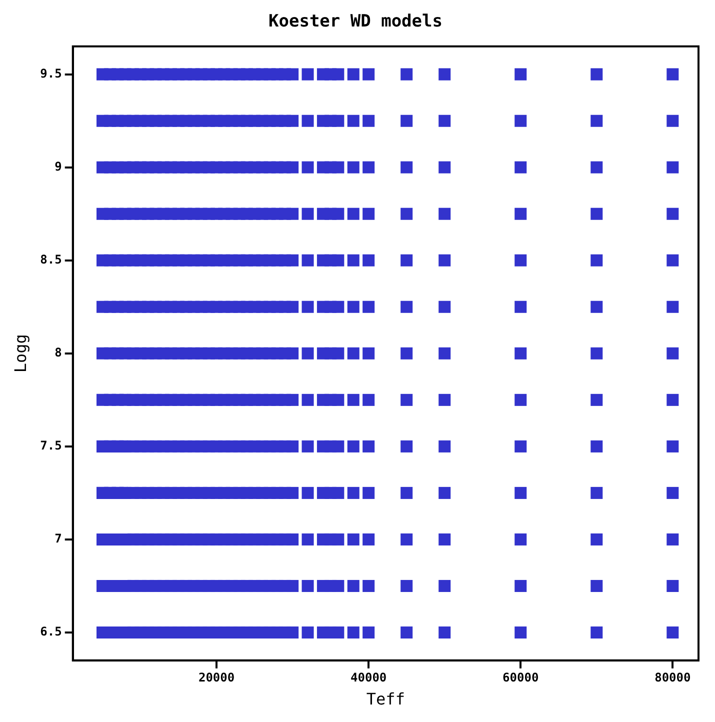  I want to click on x-tick-label: 60000, so click(520, 677).